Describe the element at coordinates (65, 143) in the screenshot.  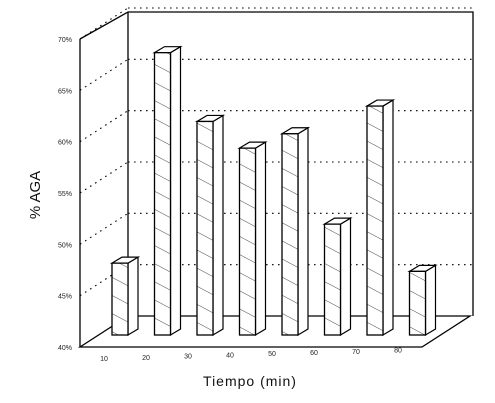
I see `y-tick-label: 60%` at that location.